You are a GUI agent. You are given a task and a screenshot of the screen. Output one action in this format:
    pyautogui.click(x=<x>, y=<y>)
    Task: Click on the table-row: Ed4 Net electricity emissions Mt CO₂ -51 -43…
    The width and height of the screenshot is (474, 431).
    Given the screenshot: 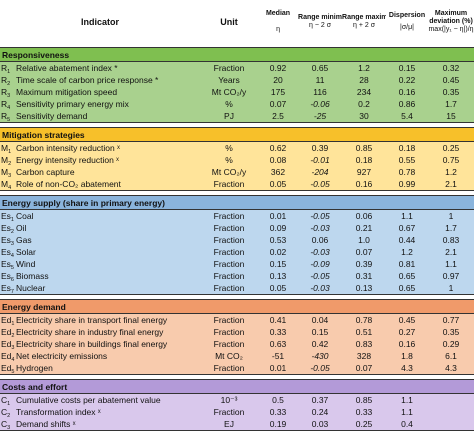 What is the action you would take?
    pyautogui.click(x=237, y=356)
    